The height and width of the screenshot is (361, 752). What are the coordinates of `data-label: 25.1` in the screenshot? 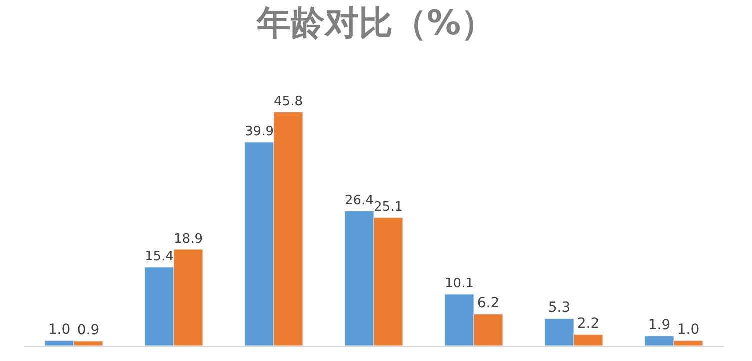 It's located at (388, 208).